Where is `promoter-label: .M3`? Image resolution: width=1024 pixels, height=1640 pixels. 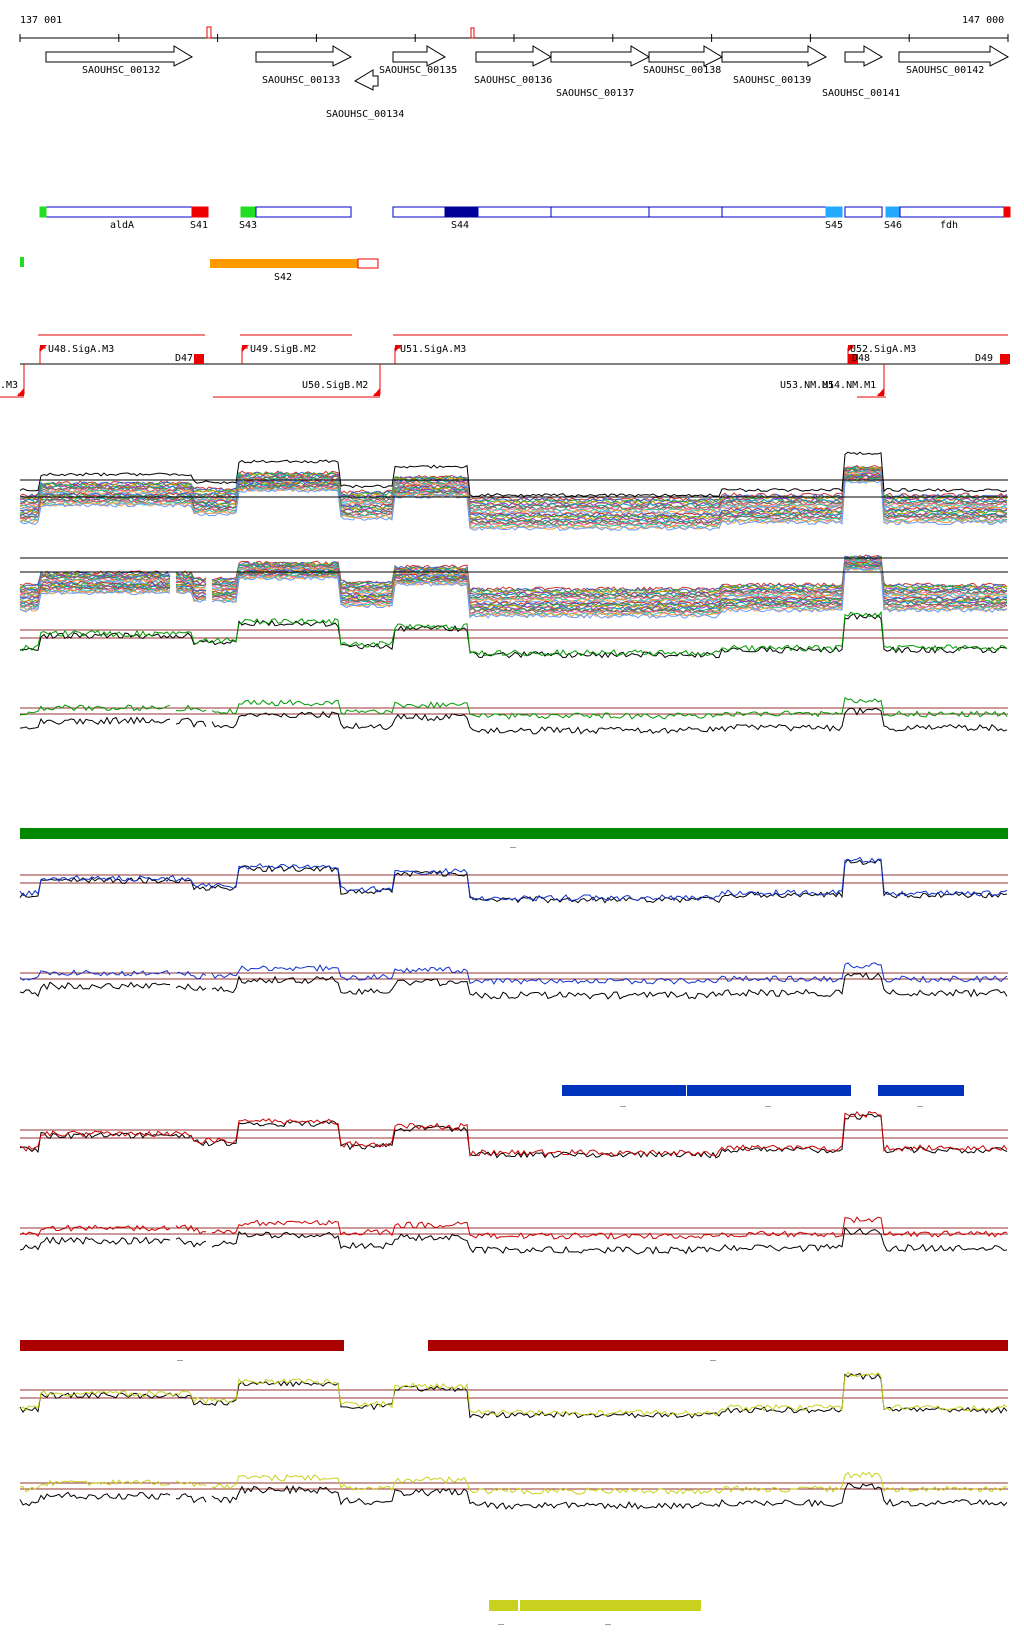 promoter-label: .M3 is located at coordinates (9, 385).